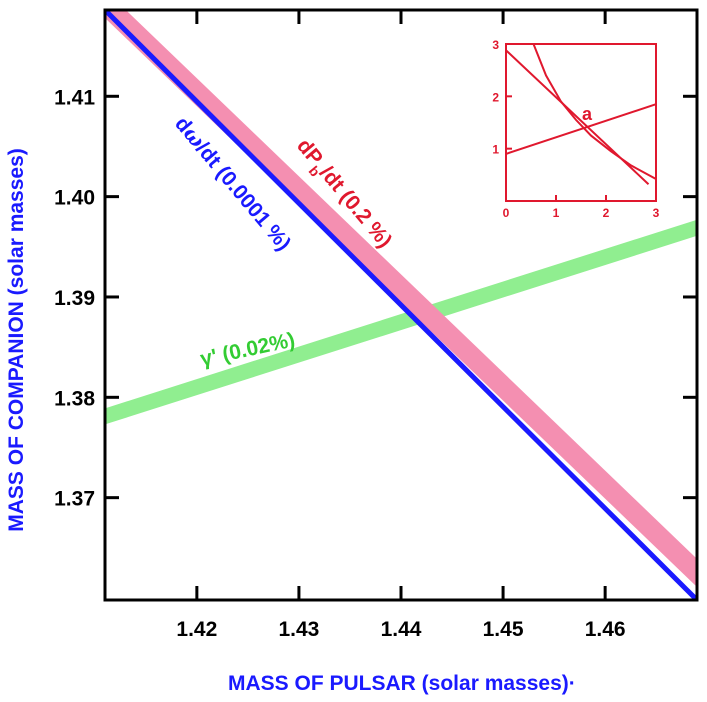 Image resolution: width=707 pixels, height=702 pixels. I want to click on x-tick-label: 1.44, so click(401, 629).